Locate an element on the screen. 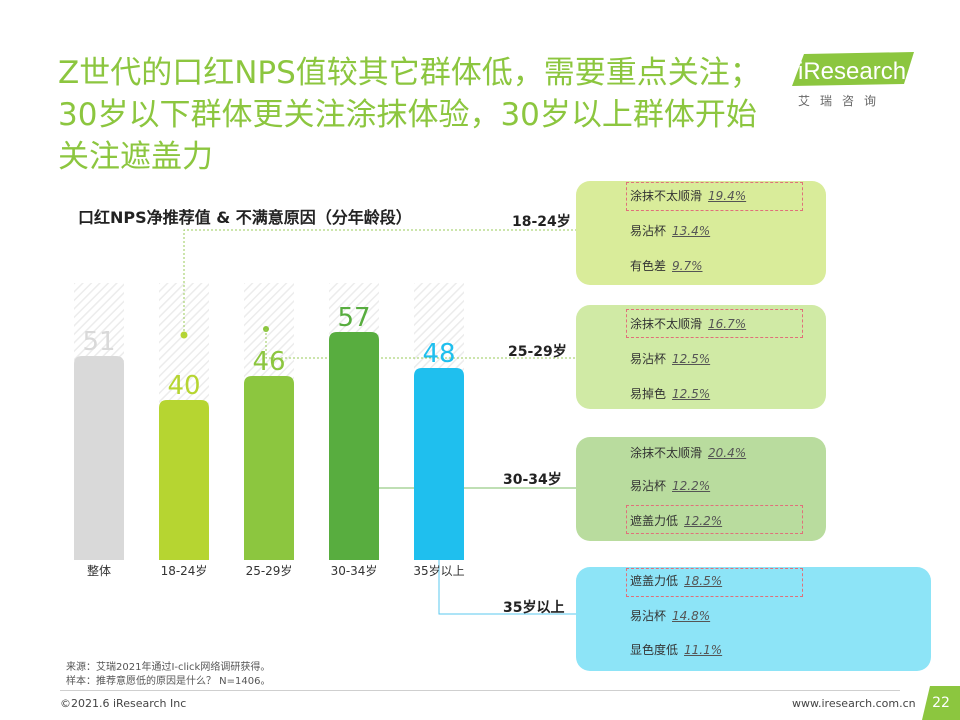 The image size is (960, 720). page-number: 22 is located at coordinates (941, 703).